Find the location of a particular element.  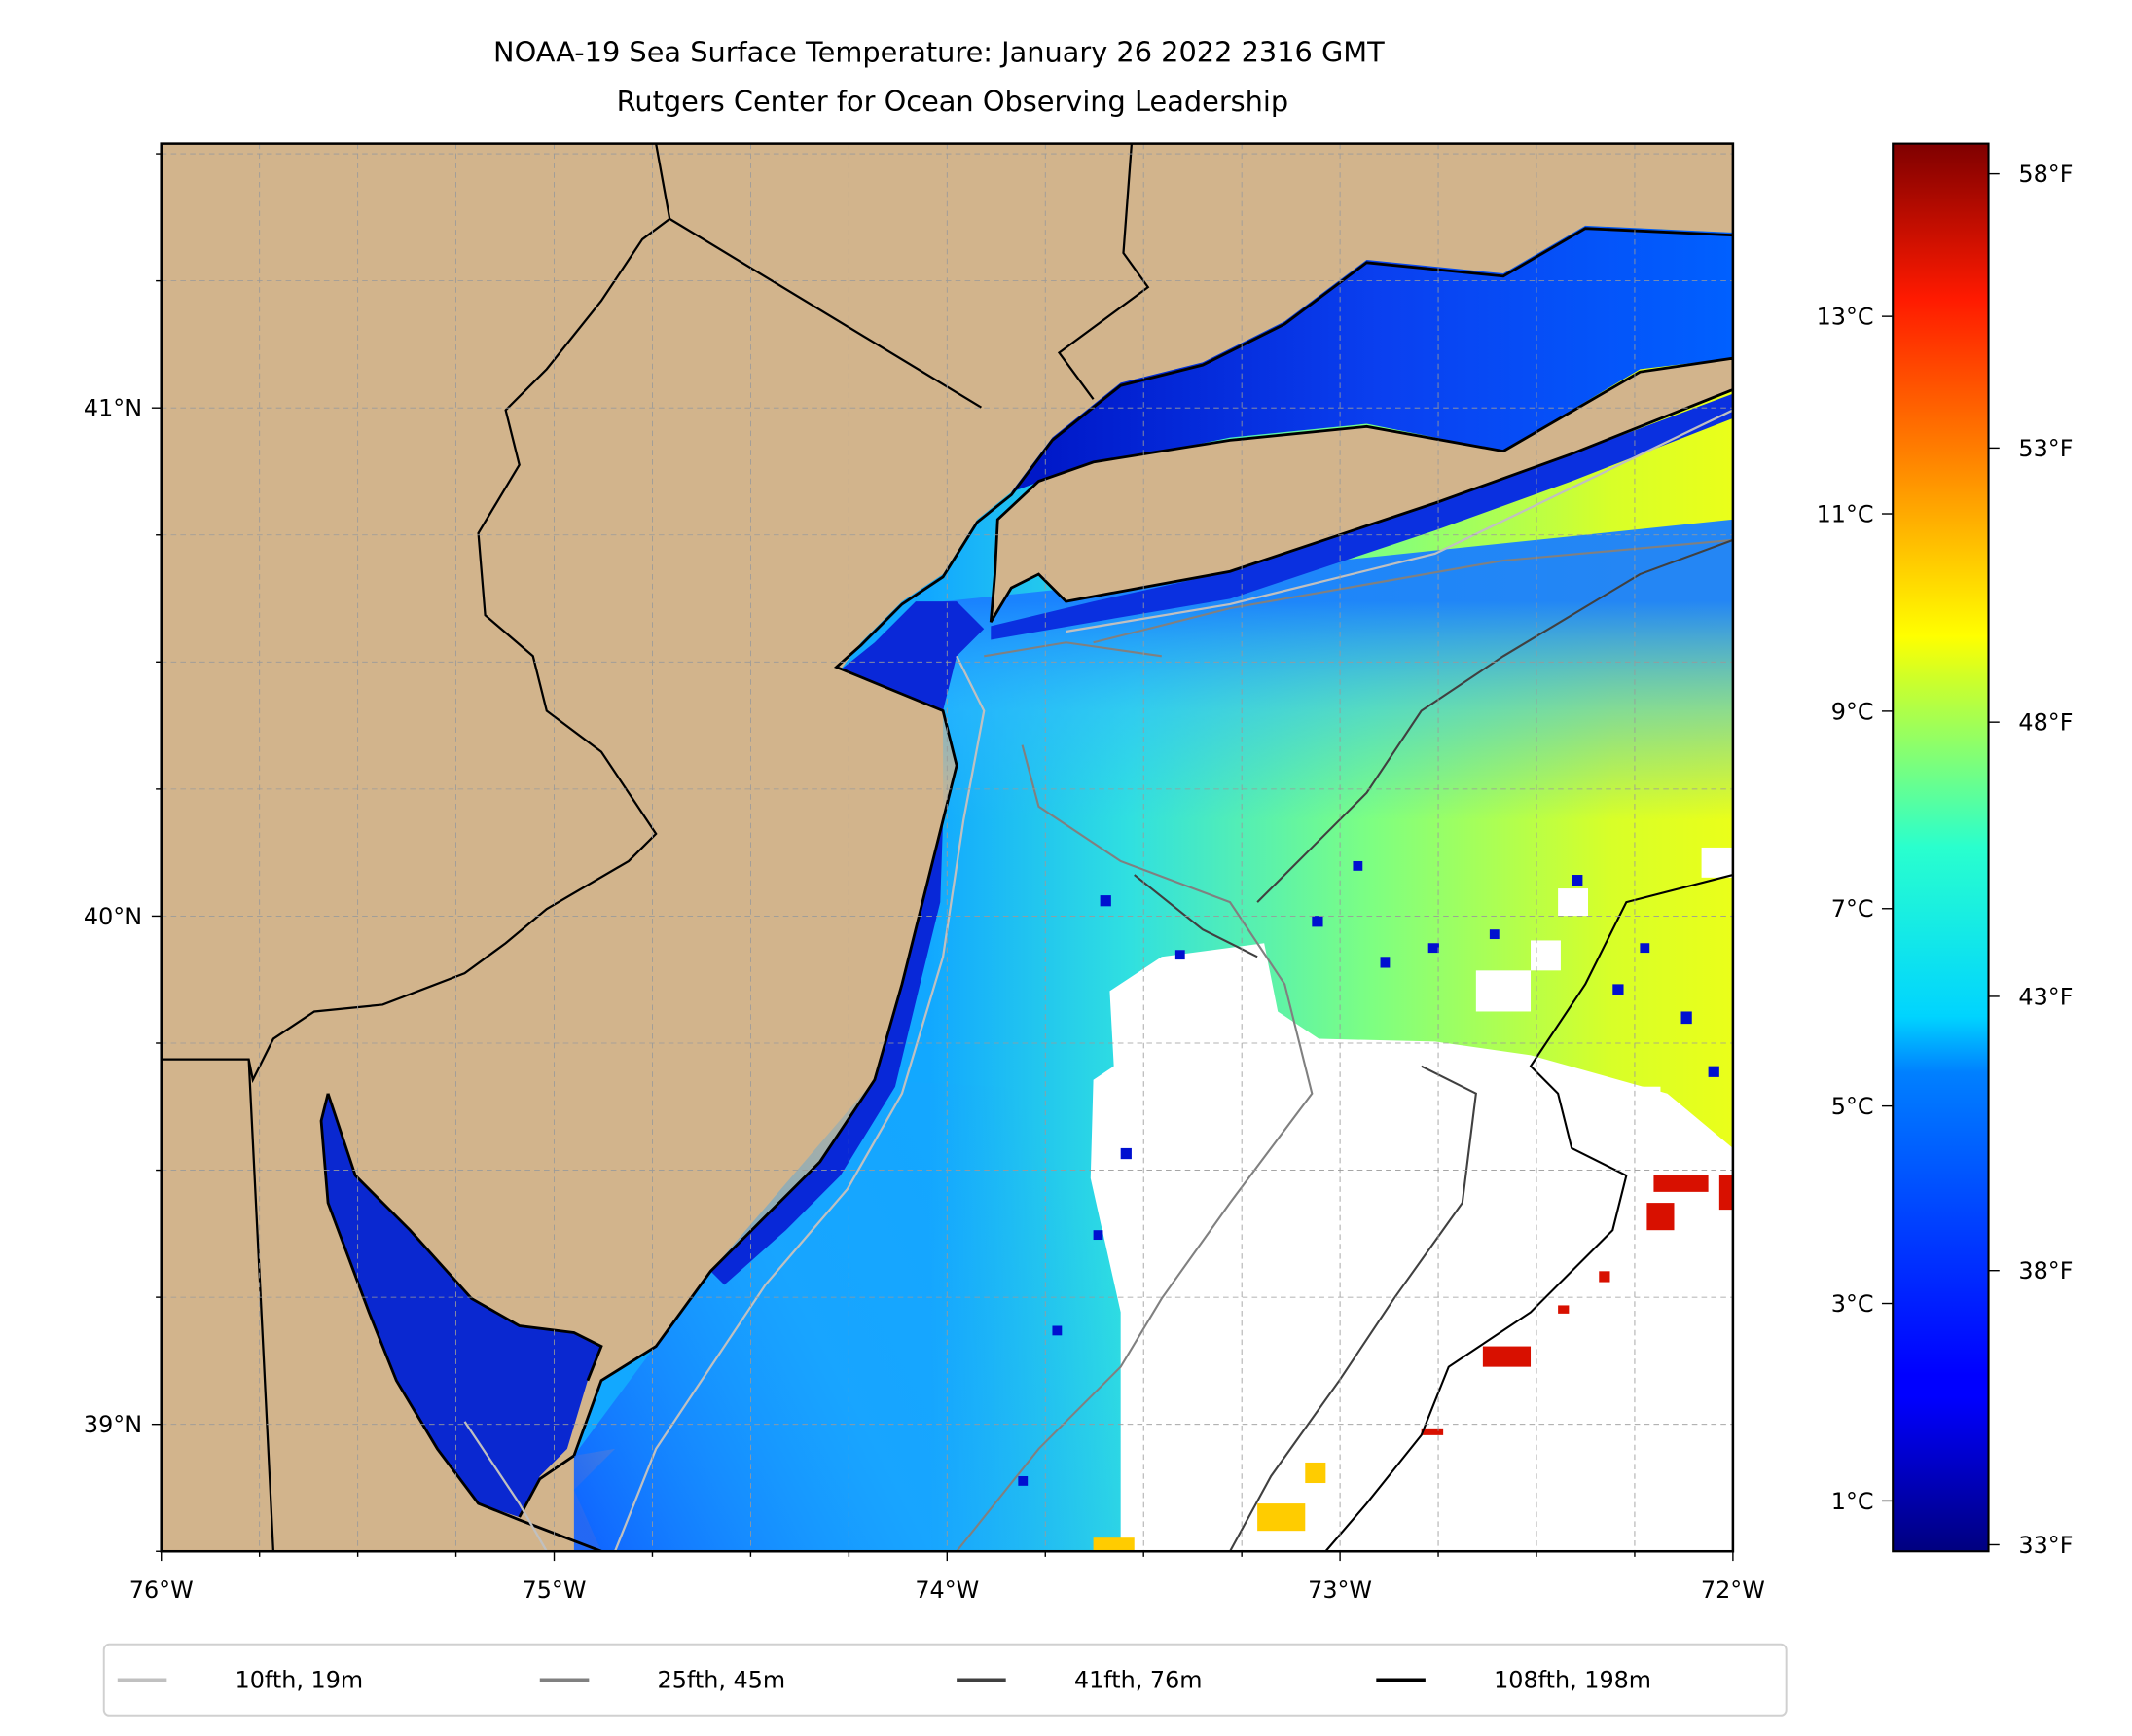

y-tick-label: 39°N is located at coordinates (113, 1425).